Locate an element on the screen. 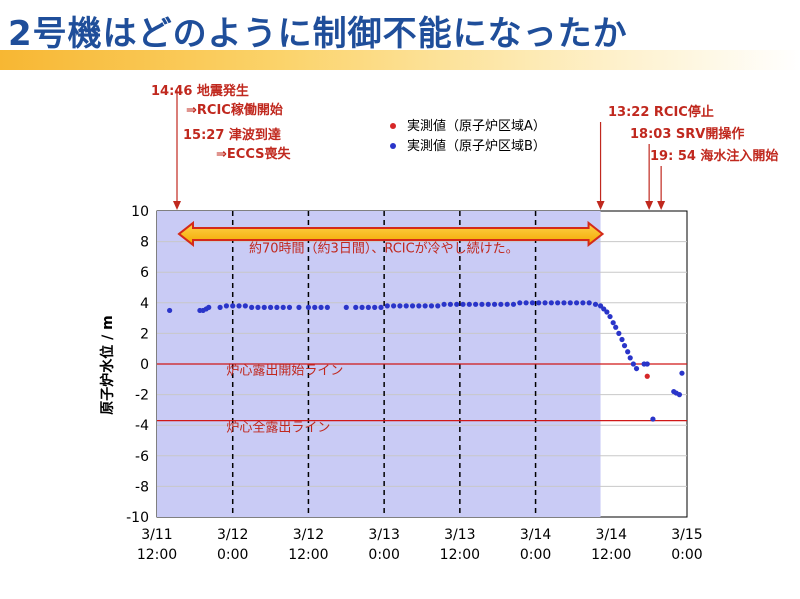 The image size is (800, 599). y-tick-label: -8 is located at coordinates (142, 487).